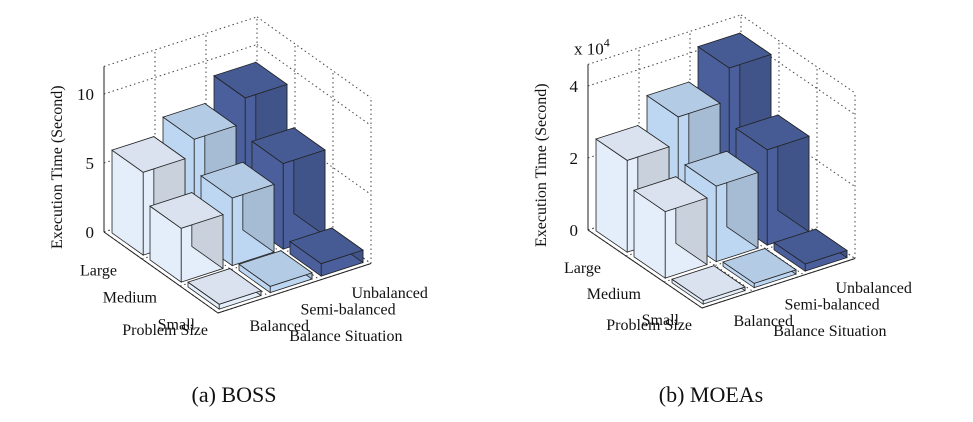 The height and width of the screenshot is (422, 973). Describe the element at coordinates (711, 394) in the screenshot. I see `panel-caption: (b) MOEAs` at that location.